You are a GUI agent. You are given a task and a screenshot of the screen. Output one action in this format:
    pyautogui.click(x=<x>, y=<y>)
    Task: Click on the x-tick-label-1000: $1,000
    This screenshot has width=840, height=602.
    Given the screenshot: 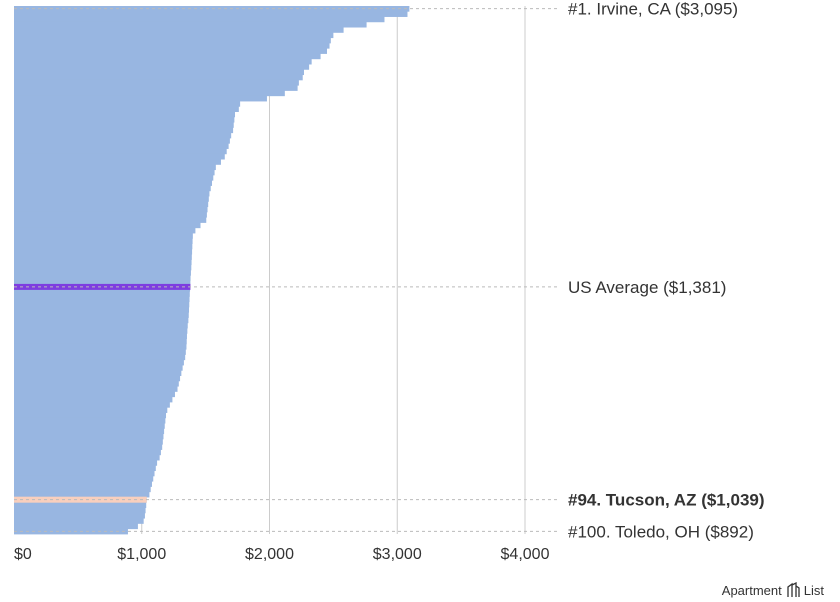 What is the action you would take?
    pyautogui.click(x=141, y=554)
    